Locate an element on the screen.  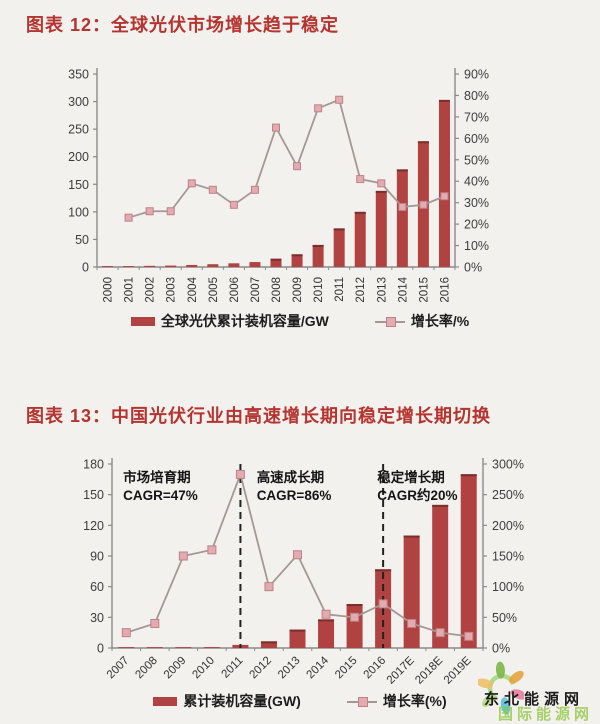
x-axis-label: 2012 is located at coordinates (361, 290).